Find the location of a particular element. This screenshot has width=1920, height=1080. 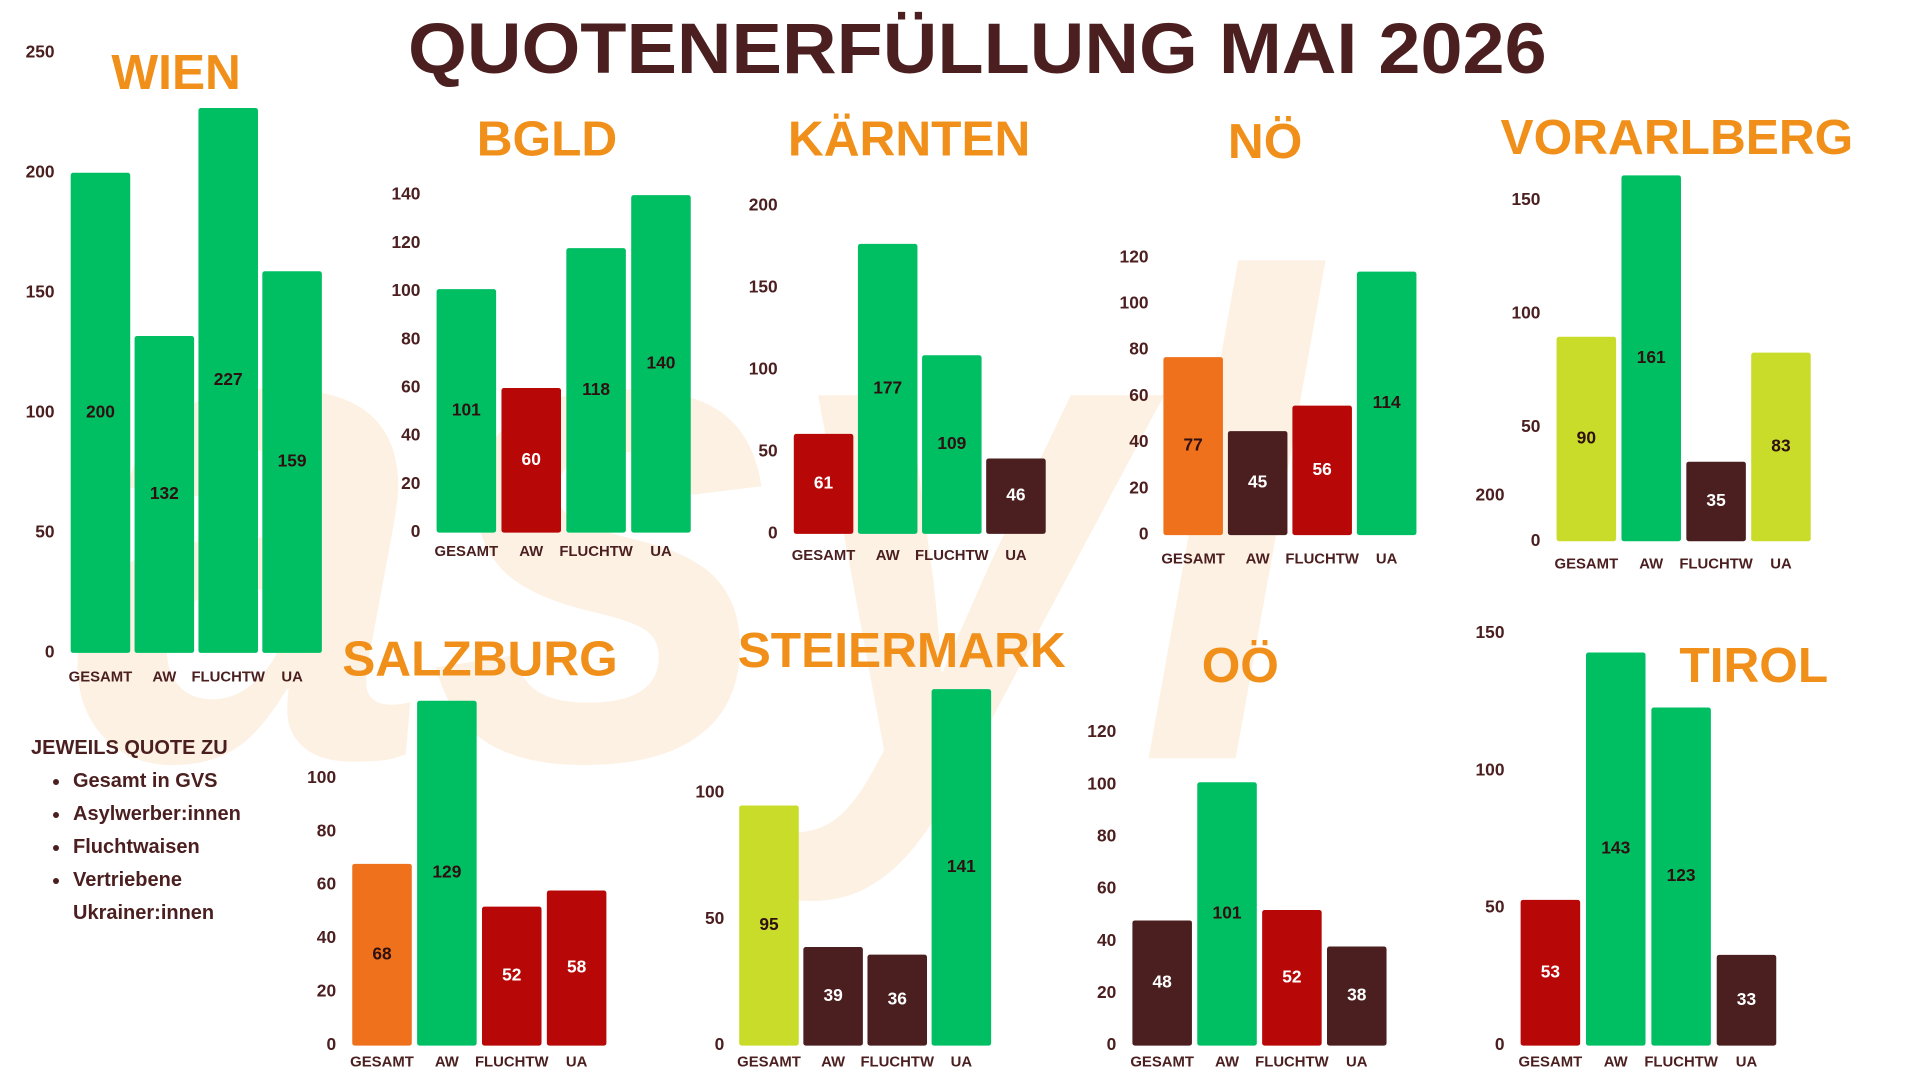

data-label: 83 is located at coordinates (1780, 446).